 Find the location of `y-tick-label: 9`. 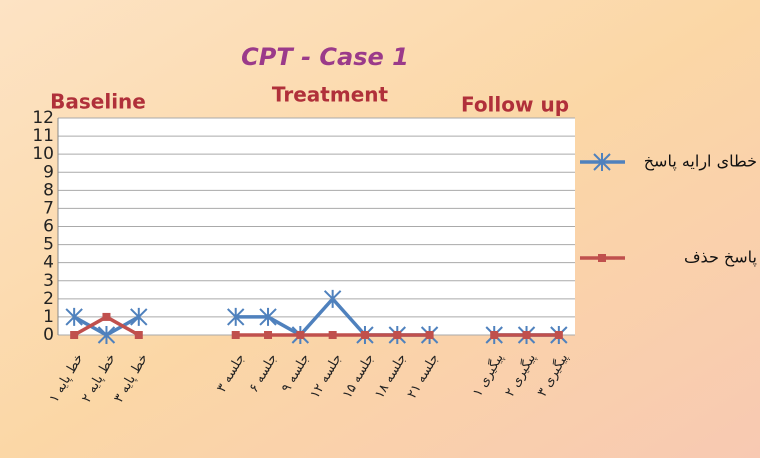

y-tick-label: 9 is located at coordinates (48, 172).